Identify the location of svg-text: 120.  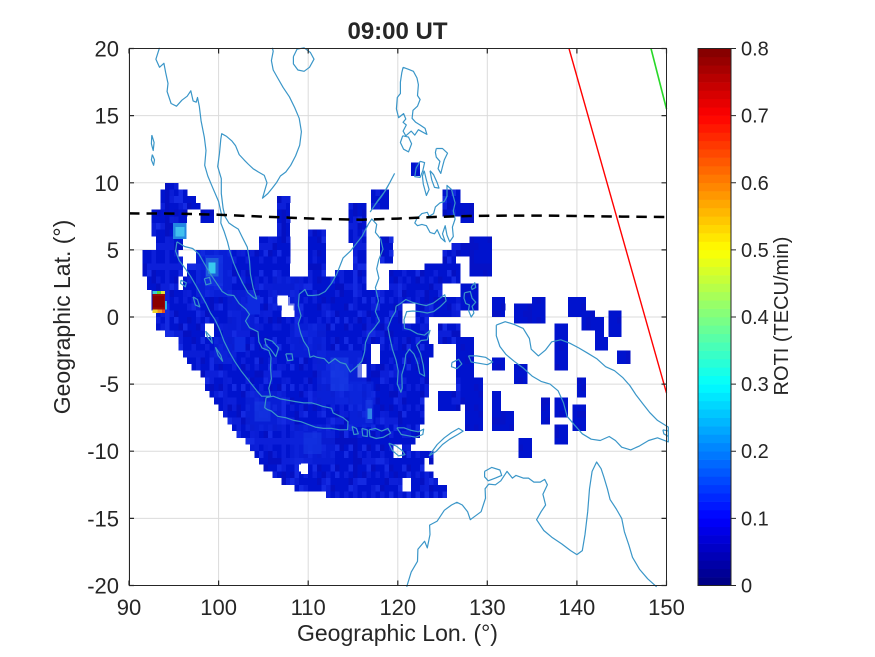
(397, 607).